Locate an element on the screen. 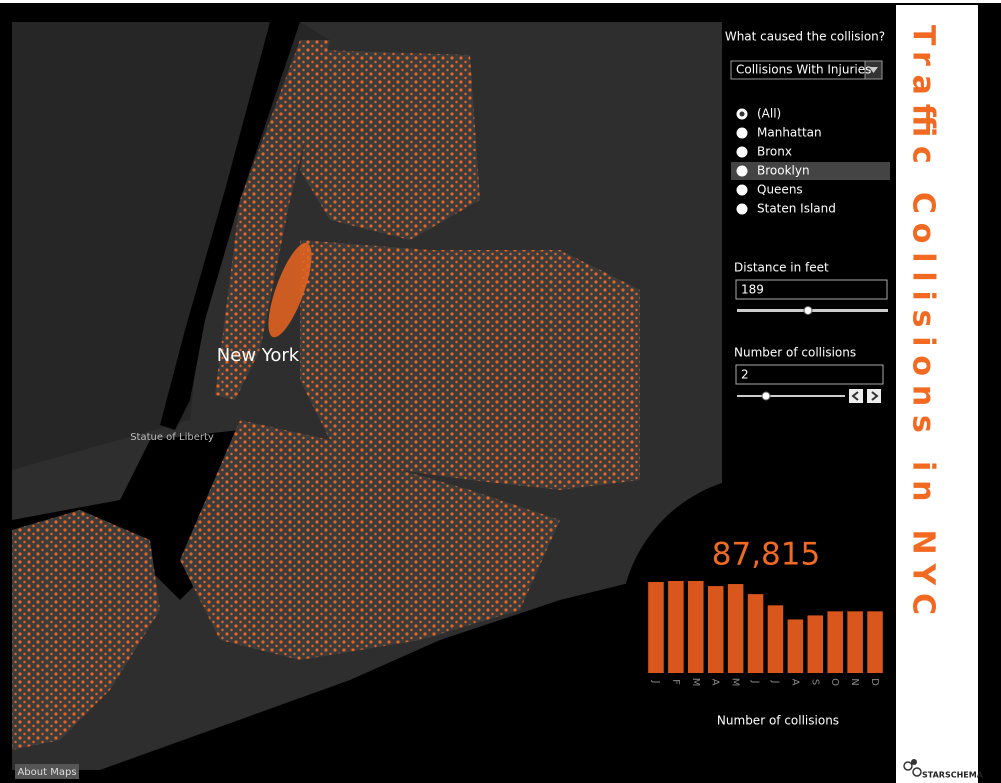 The width and height of the screenshot is (1001, 783). dashboard-title: Traffic Collisions in NYC is located at coordinates (923, 320).